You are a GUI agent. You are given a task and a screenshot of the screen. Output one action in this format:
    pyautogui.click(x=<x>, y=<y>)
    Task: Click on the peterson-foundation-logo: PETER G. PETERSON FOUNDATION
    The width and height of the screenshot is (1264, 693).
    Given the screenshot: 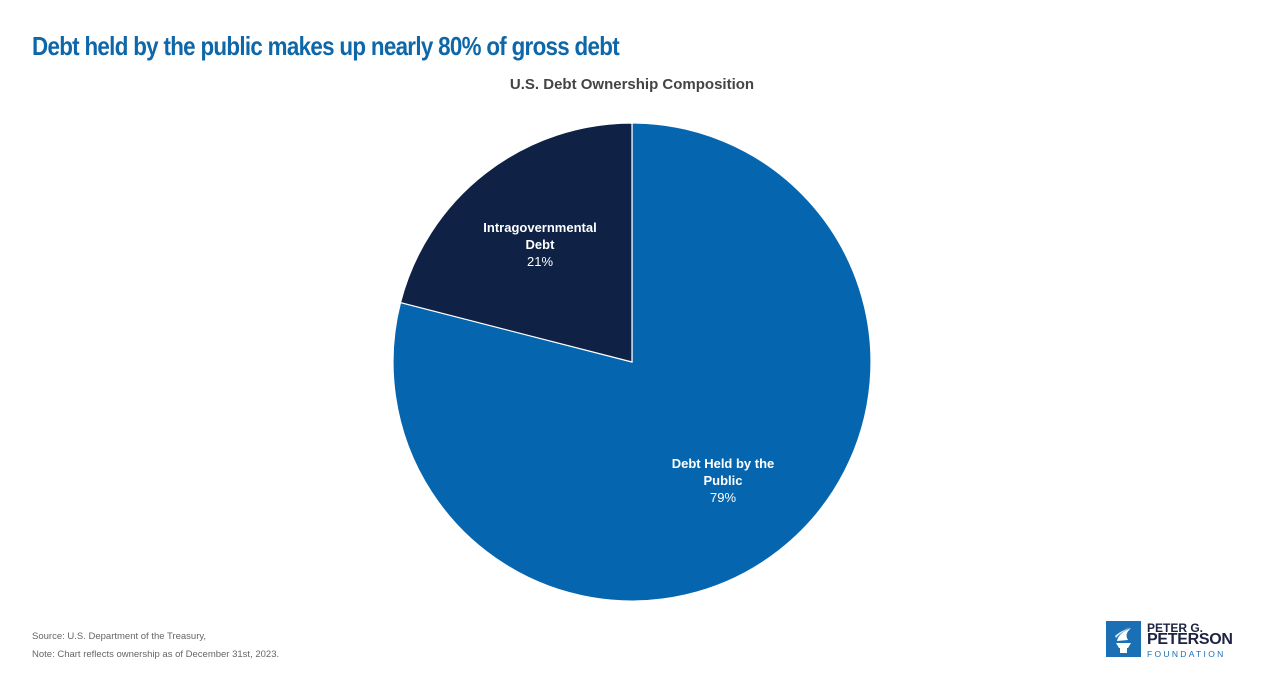 What is the action you would take?
    pyautogui.click(x=1171, y=640)
    